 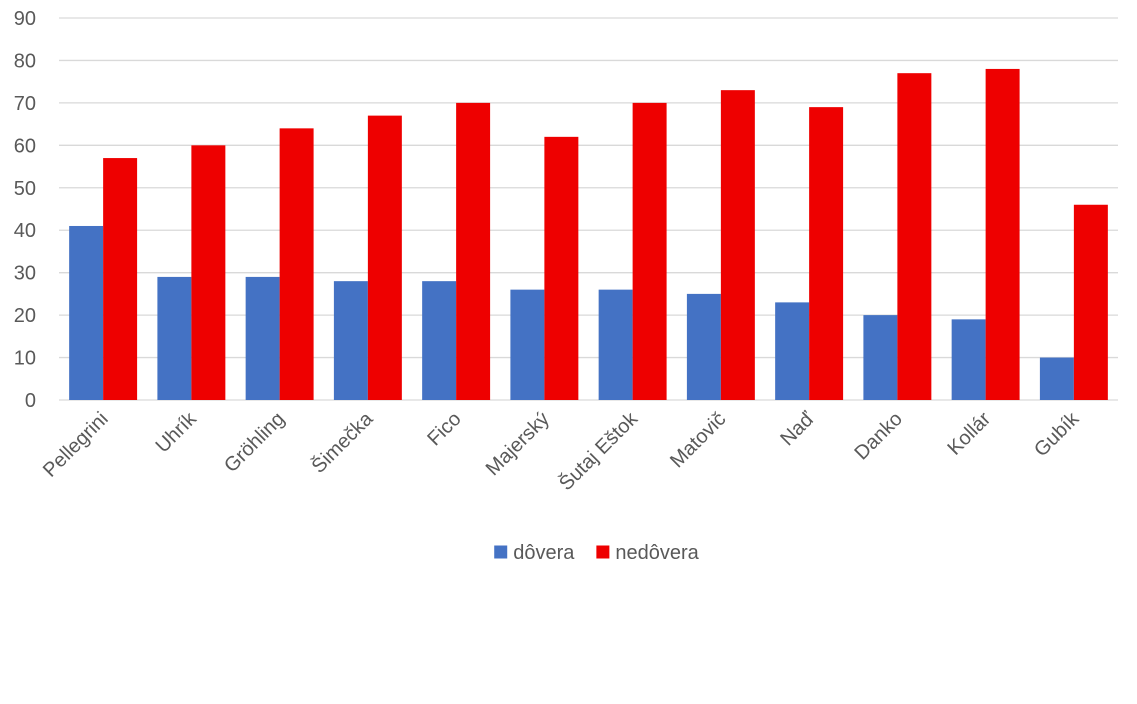 What do you see at coordinates (439, 340) in the screenshot?
I see `bar-dovera-fico` at bounding box center [439, 340].